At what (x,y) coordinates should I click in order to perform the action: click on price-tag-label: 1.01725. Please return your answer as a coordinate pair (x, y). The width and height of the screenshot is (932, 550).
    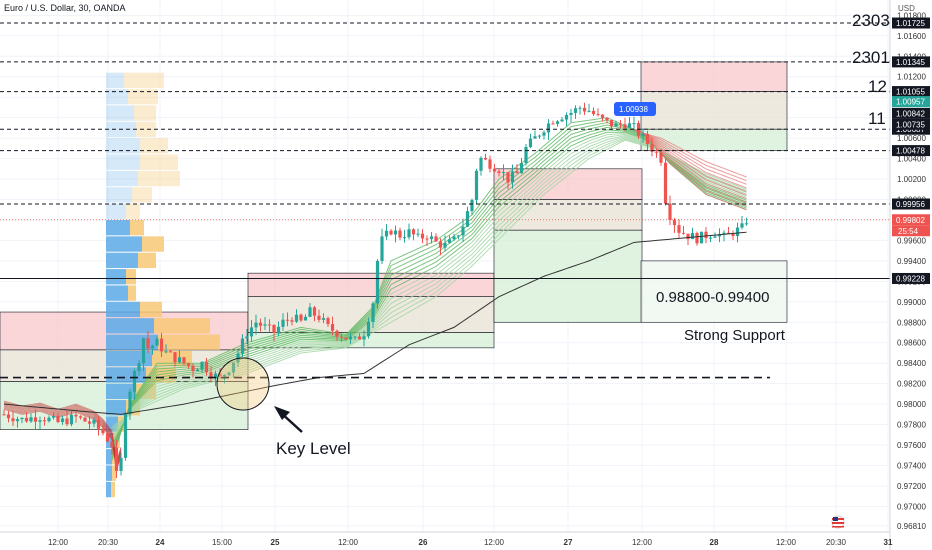
    Looking at the image, I should click on (910, 23).